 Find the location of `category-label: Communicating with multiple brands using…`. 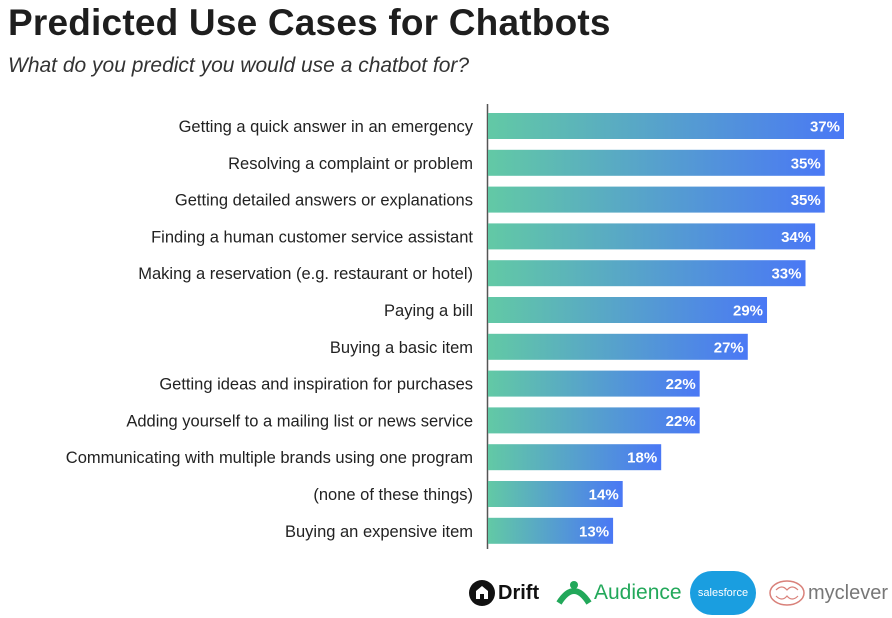

category-label: Communicating with multiple brands using… is located at coordinates (269, 458).